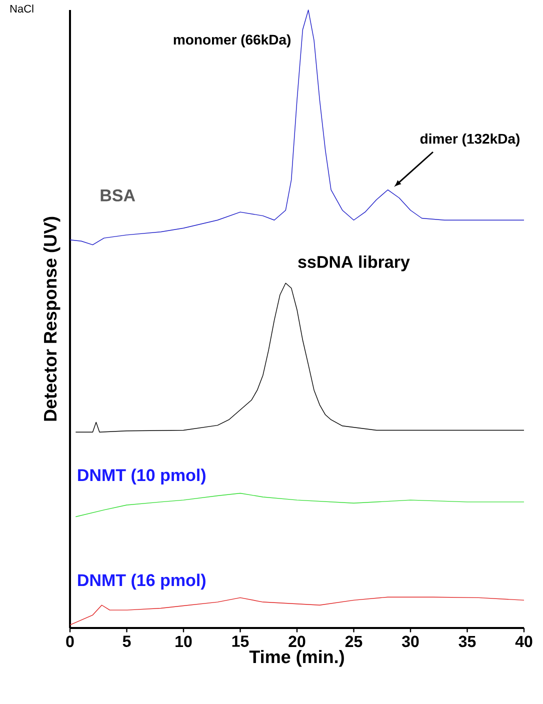 The height and width of the screenshot is (704, 543). What do you see at coordinates (353, 642) in the screenshot?
I see `x-tick-label: 25` at bounding box center [353, 642].